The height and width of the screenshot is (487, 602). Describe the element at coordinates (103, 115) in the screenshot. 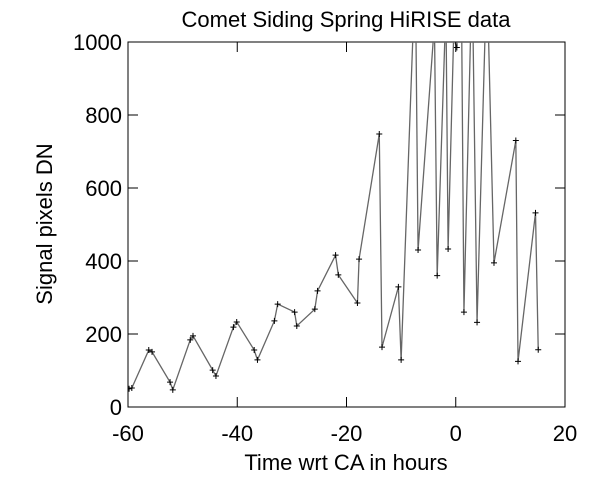

I see `y-tick-label: 800` at that location.